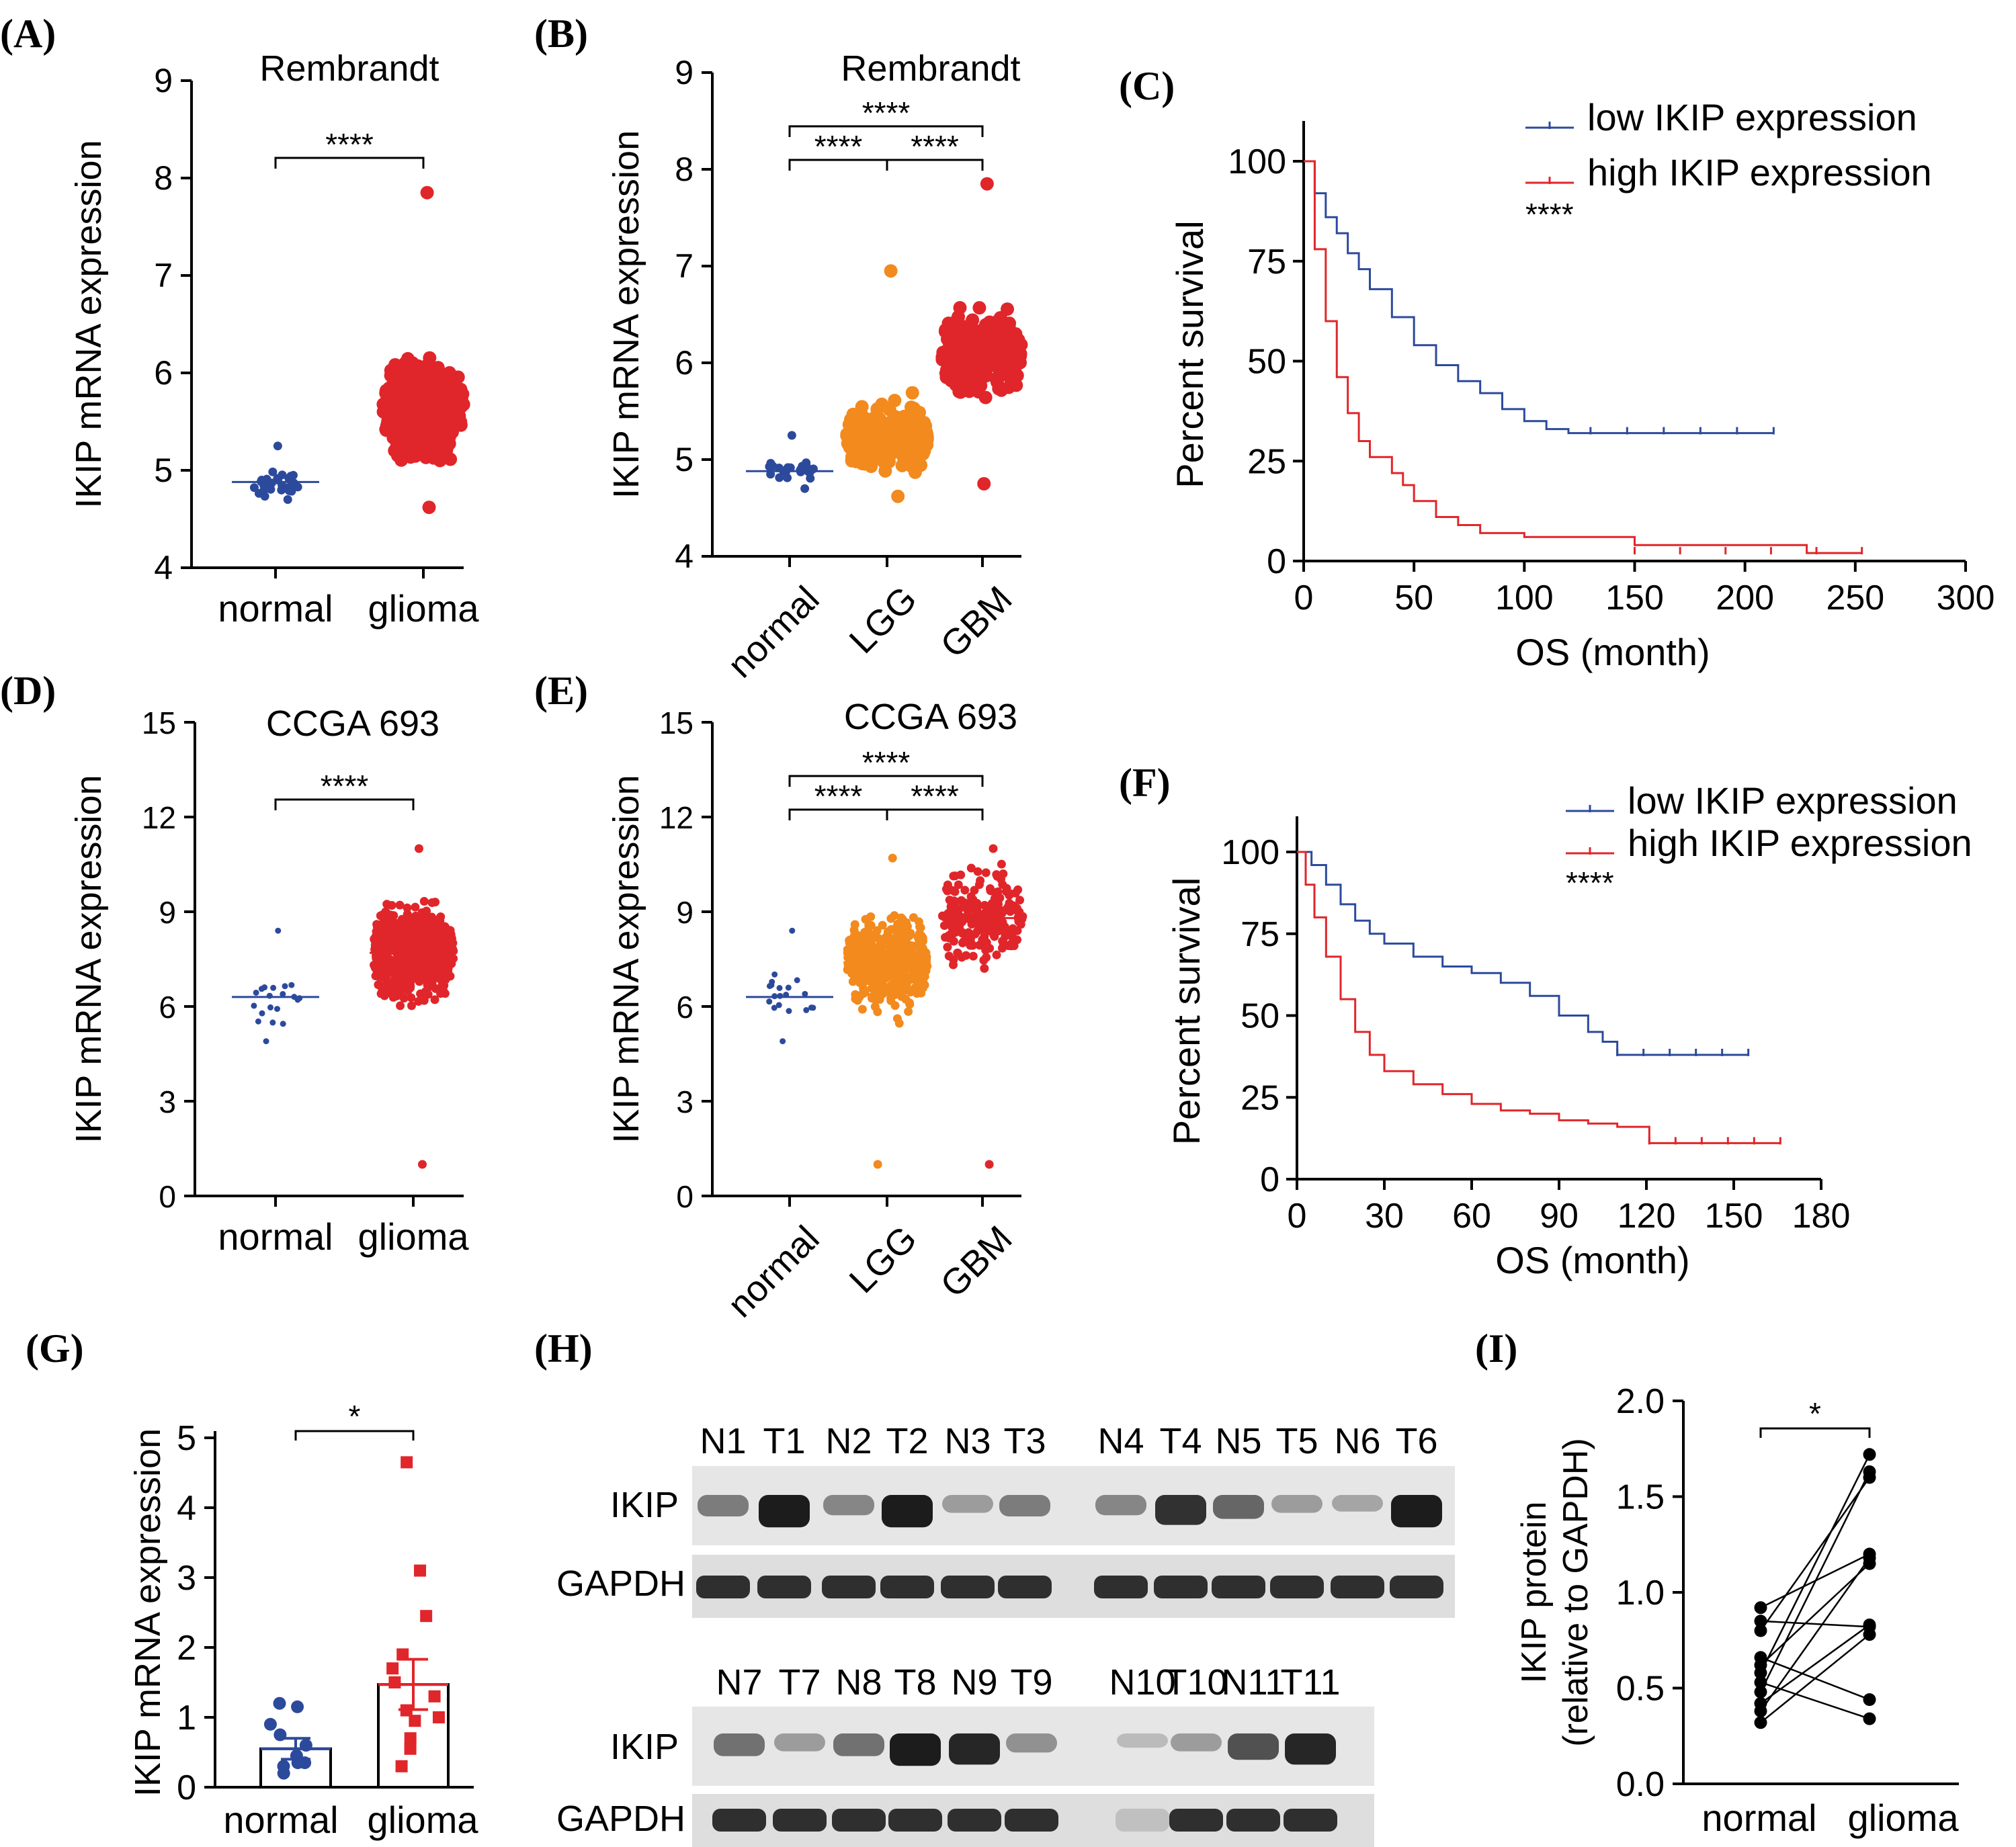 The image size is (2016, 1847). I want to click on band-gapdh-T8, so click(915, 1820).